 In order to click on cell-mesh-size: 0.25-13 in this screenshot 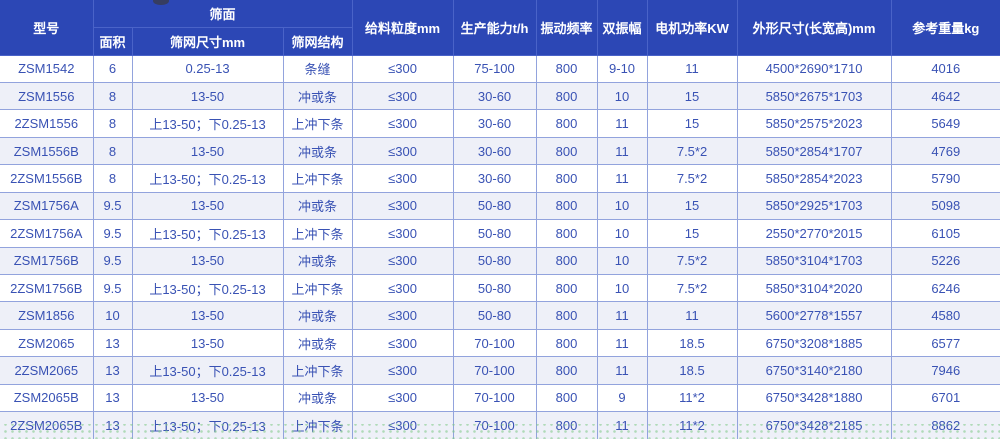, I will do `click(207, 68)`.